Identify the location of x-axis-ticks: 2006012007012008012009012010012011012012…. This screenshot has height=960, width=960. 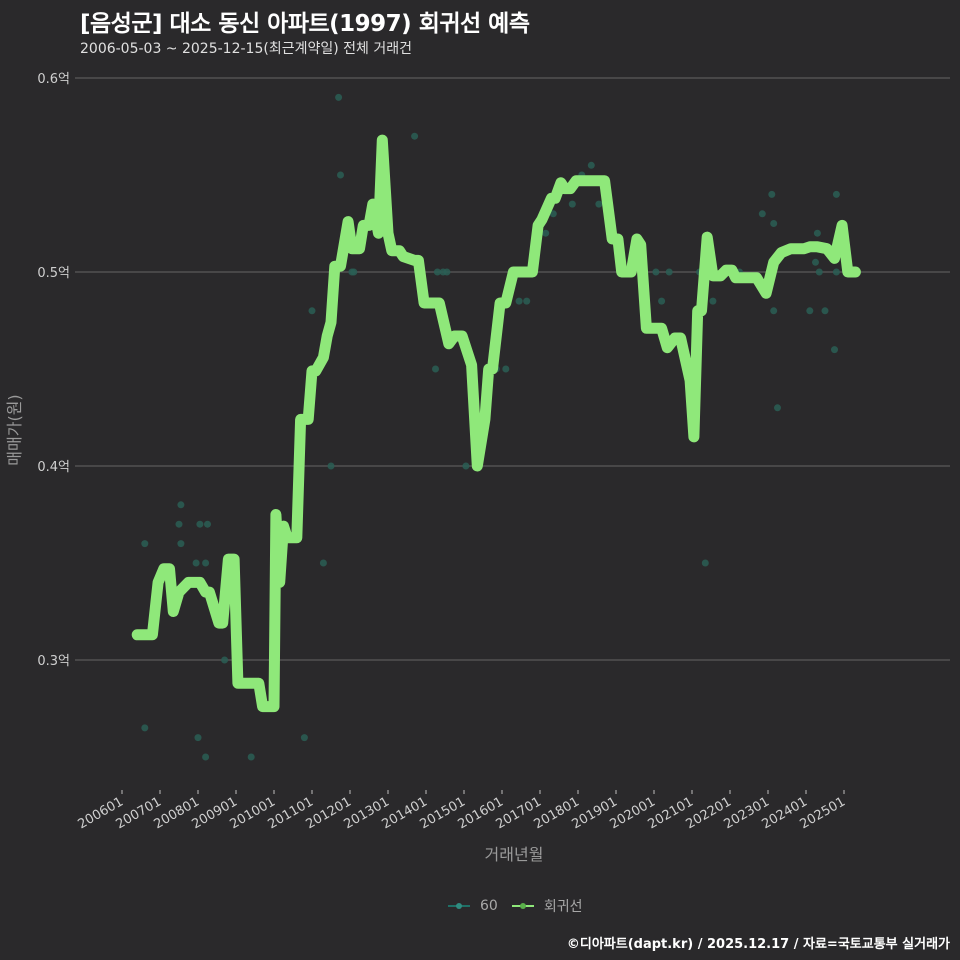
(462, 811).